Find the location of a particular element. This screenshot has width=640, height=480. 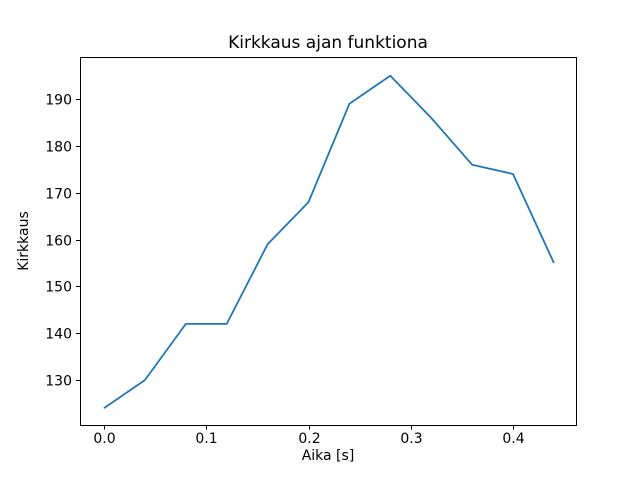

y-tick-label: 190 is located at coordinates (58, 101).